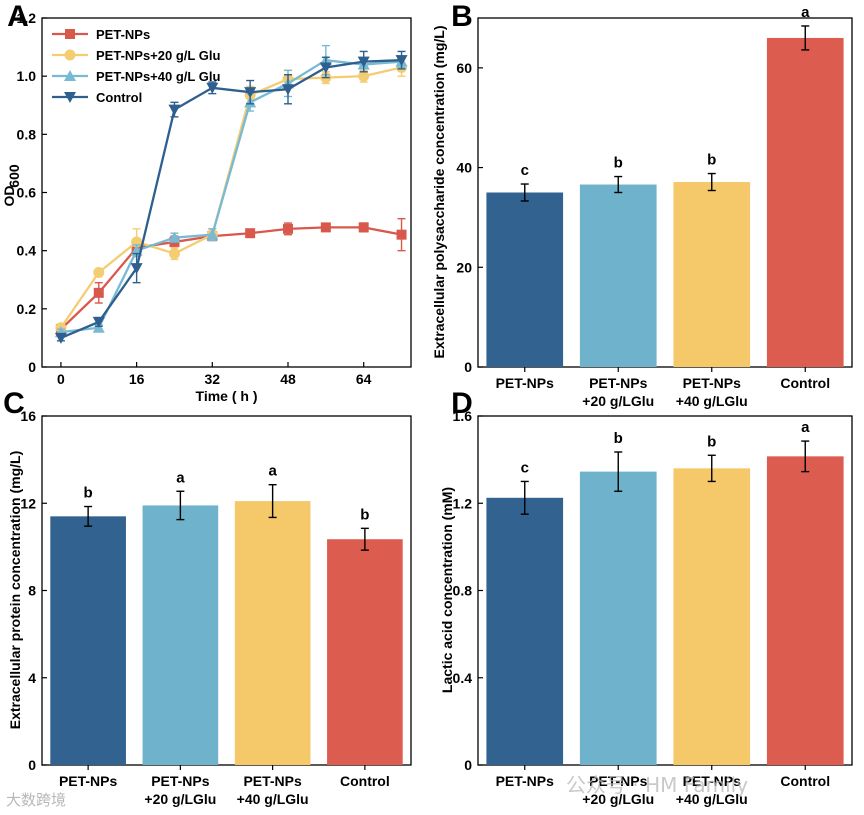 Image resolution: width=864 pixels, height=815 pixels. I want to click on y-axis-label-main: OD, so click(9, 196).